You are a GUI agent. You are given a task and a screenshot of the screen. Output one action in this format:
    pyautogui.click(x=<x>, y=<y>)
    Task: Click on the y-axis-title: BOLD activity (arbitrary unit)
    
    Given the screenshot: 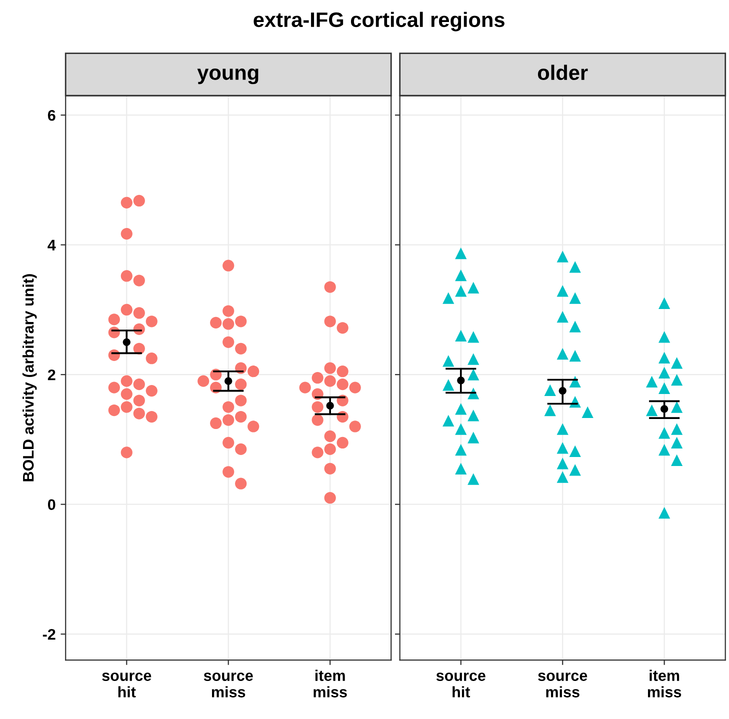 What is the action you would take?
    pyautogui.click(x=29, y=378)
    